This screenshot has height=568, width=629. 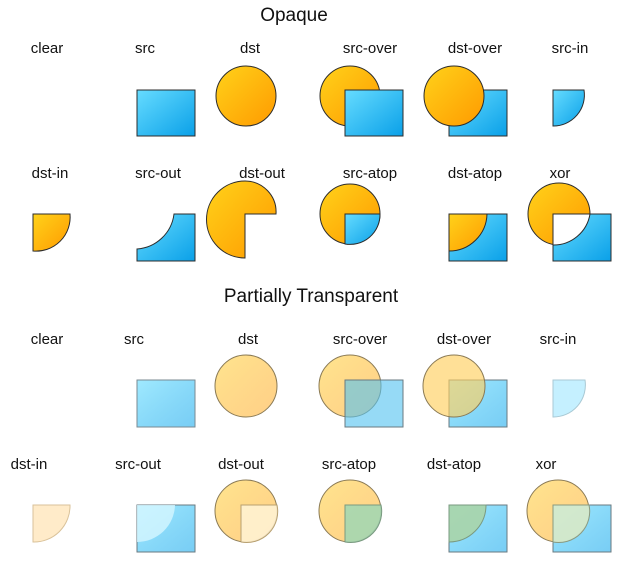 What do you see at coordinates (294, 15) in the screenshot?
I see `section-title-opaque: Opaque` at bounding box center [294, 15].